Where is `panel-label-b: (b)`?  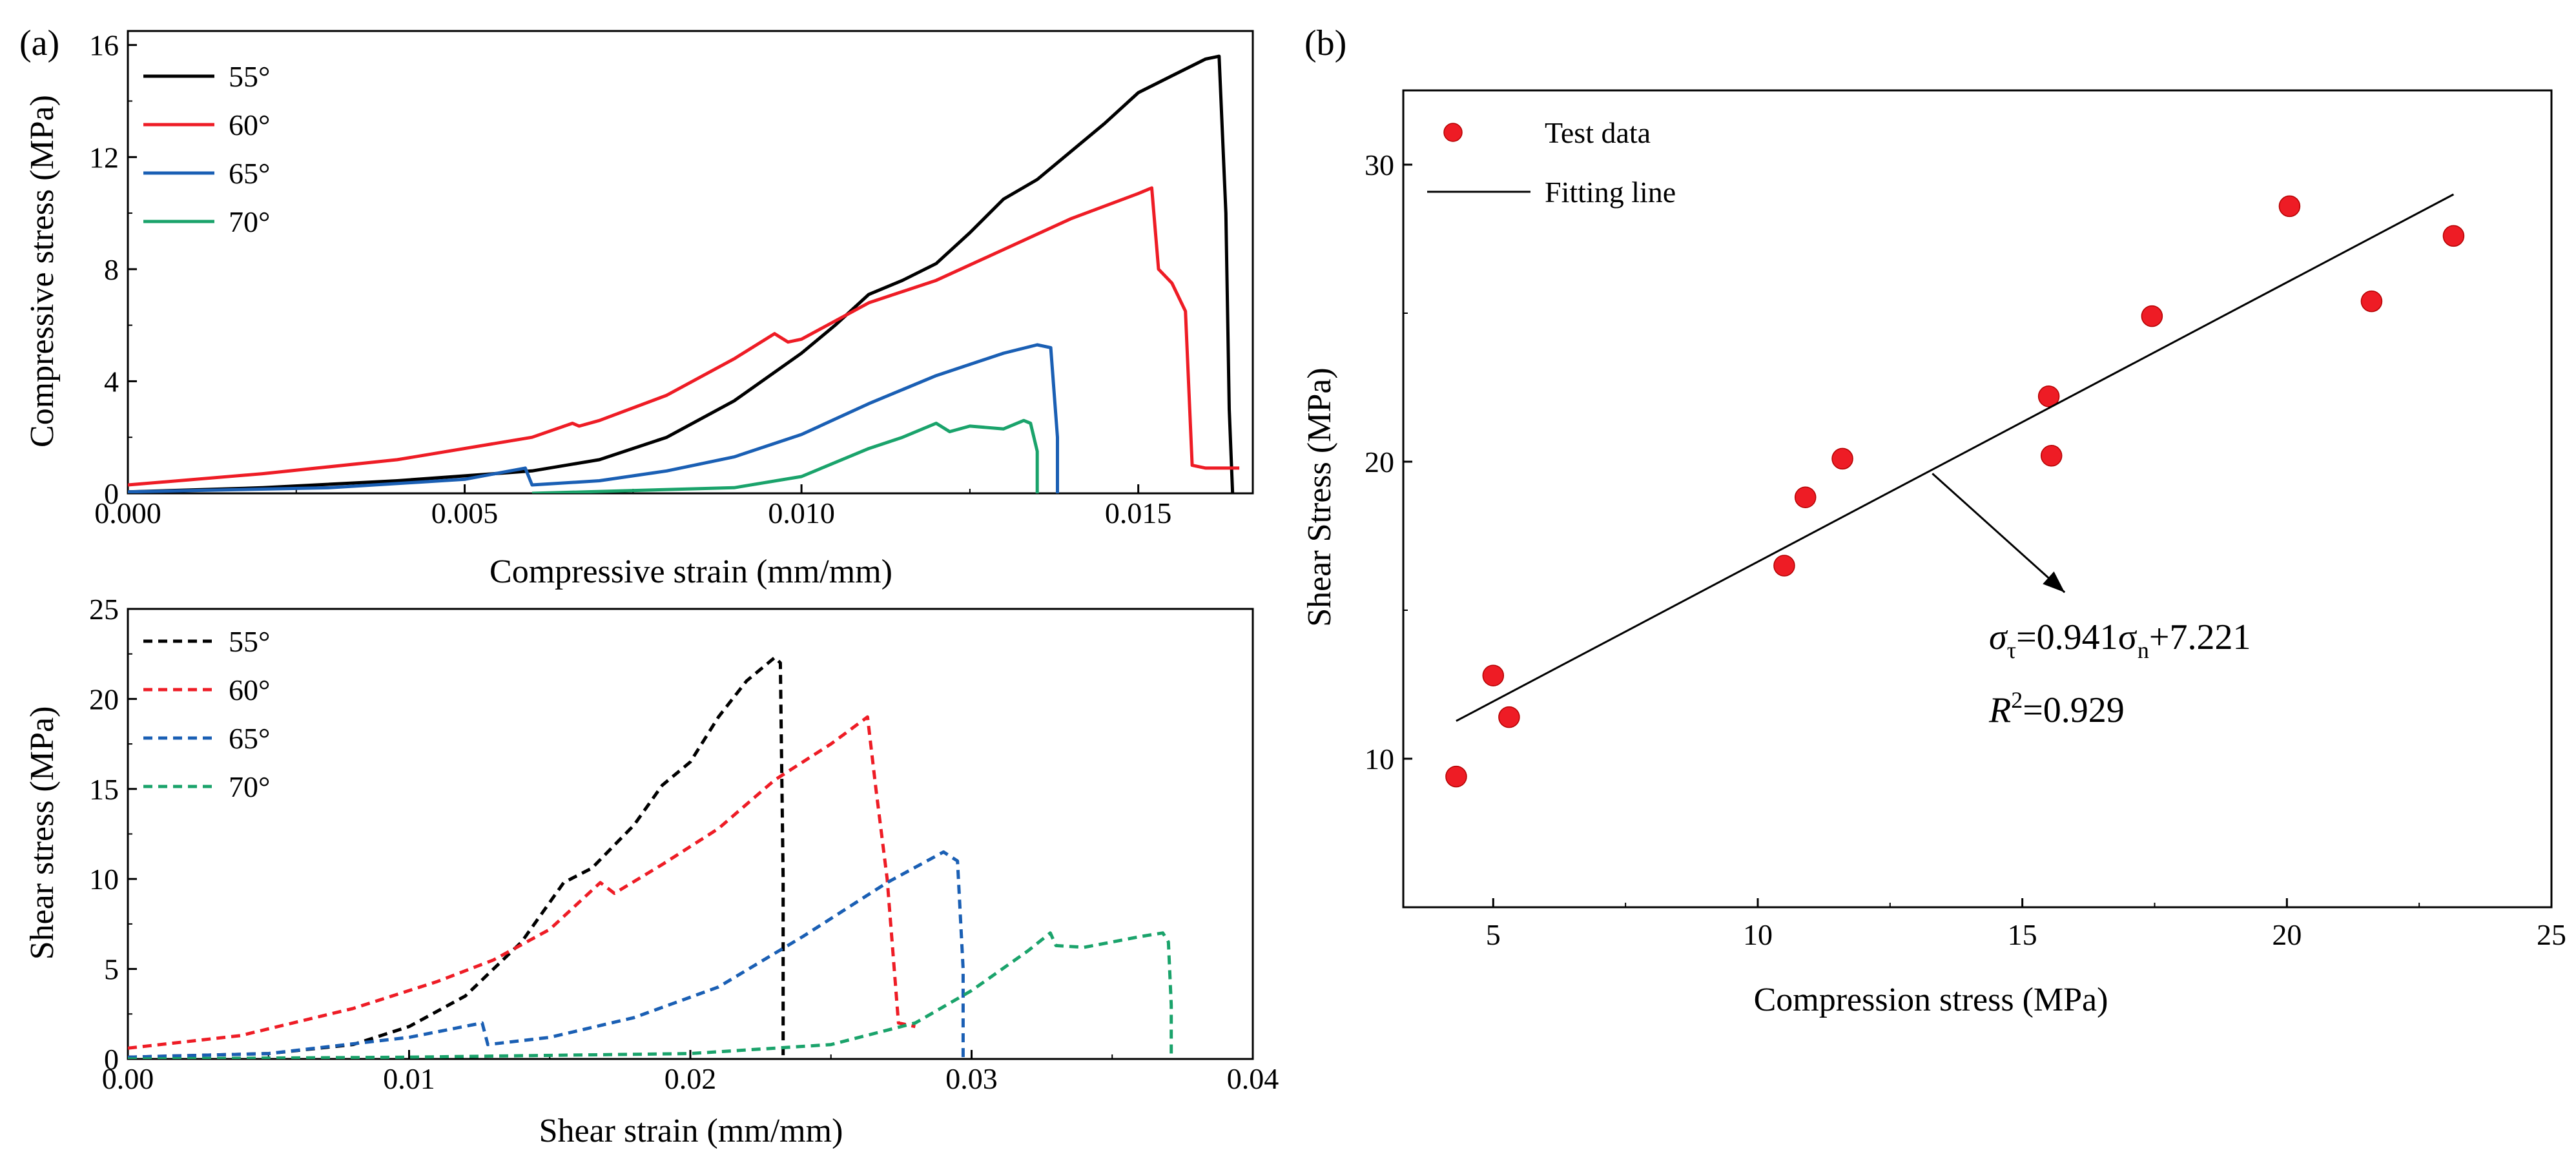
panel-label-b: (b) is located at coordinates (1325, 43).